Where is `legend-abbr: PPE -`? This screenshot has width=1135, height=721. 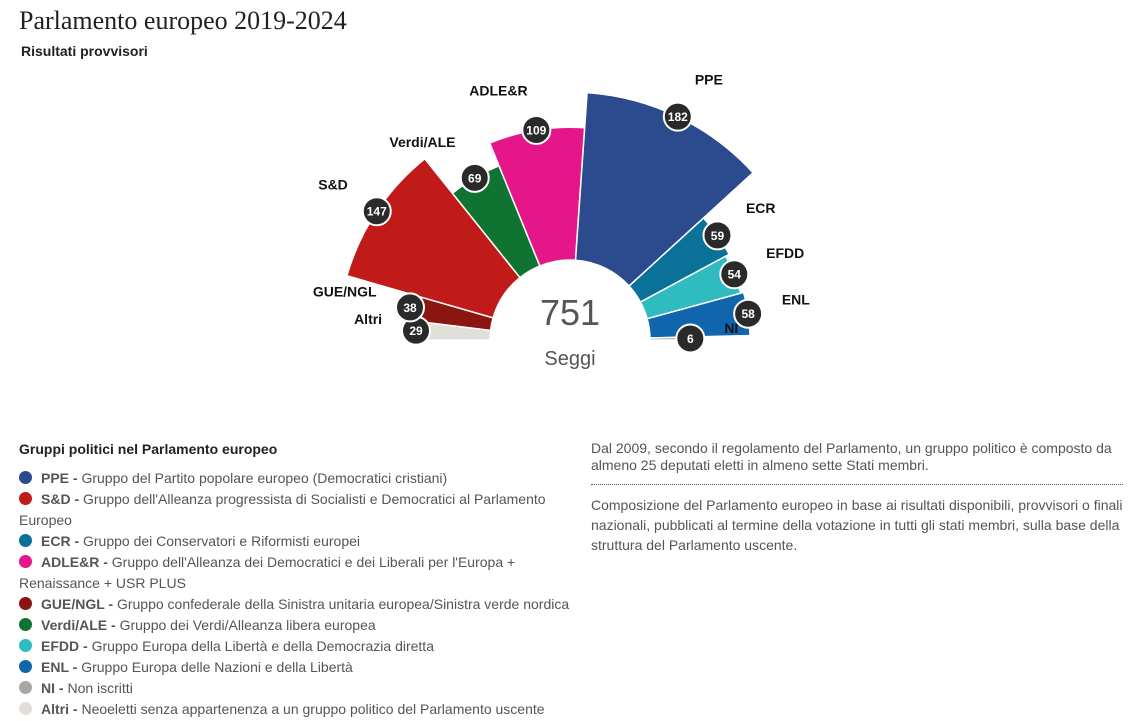
legend-abbr: PPE - is located at coordinates (61, 478).